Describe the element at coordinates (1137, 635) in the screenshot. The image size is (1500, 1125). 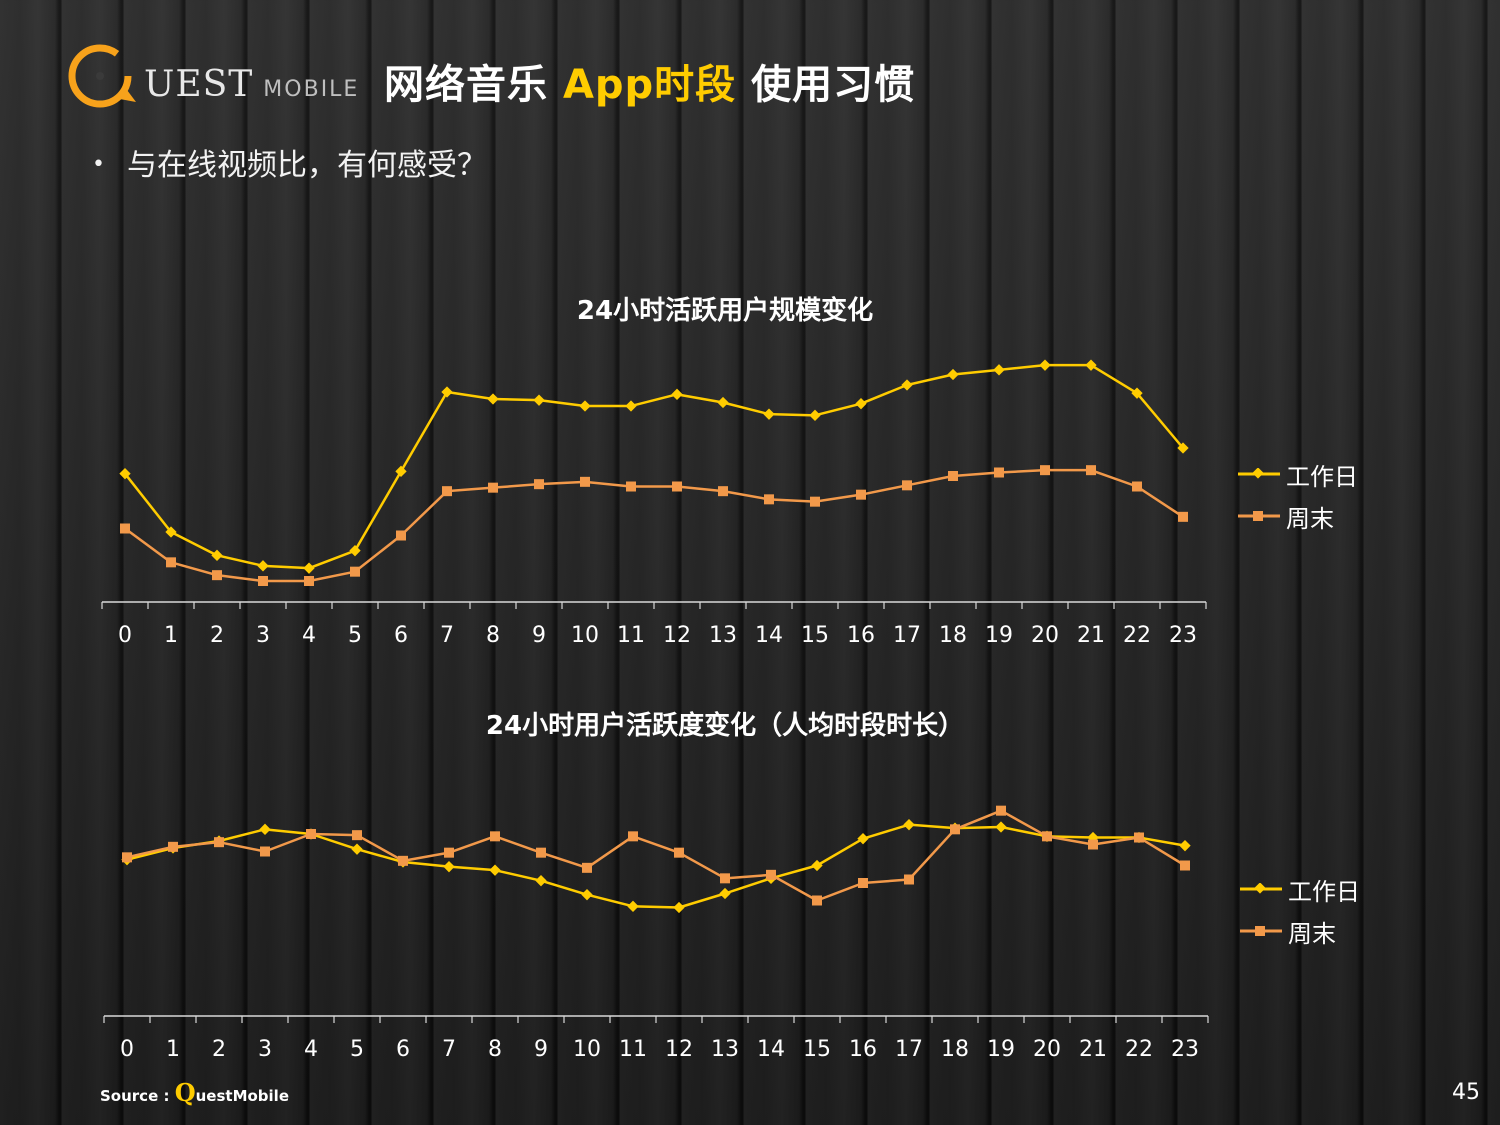
I see `chart-1-x-tick-label: 22` at that location.